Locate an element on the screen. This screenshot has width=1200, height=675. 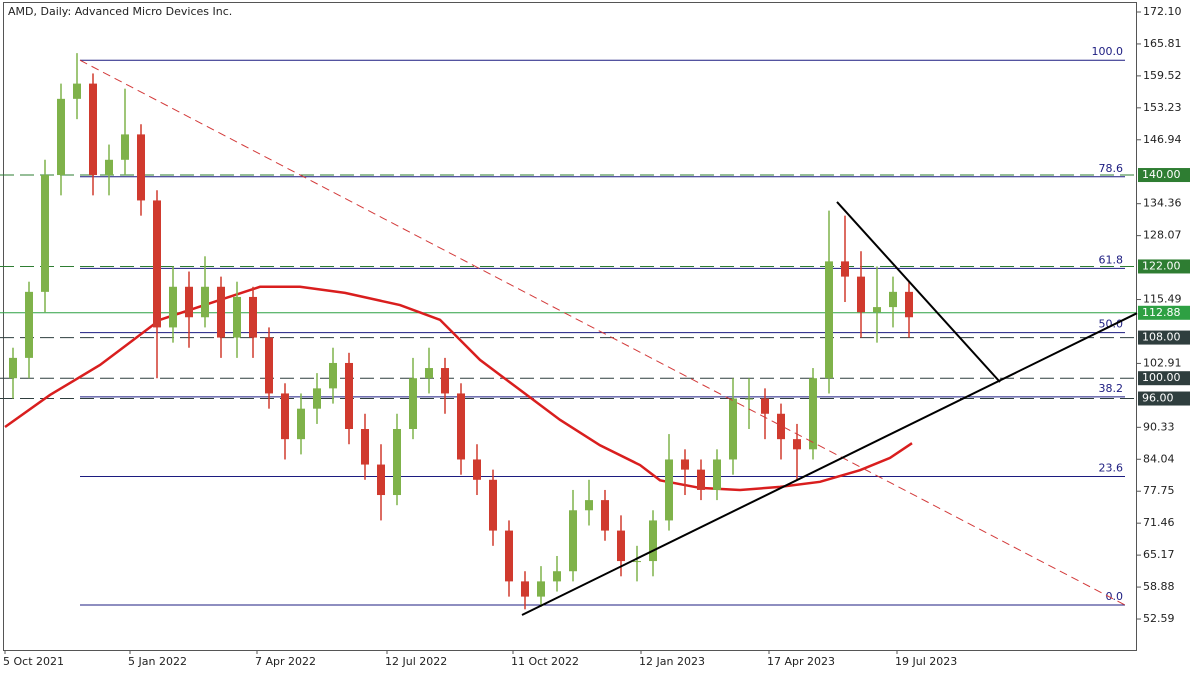
price-box-label: 96.00 is located at coordinates (1158, 398).